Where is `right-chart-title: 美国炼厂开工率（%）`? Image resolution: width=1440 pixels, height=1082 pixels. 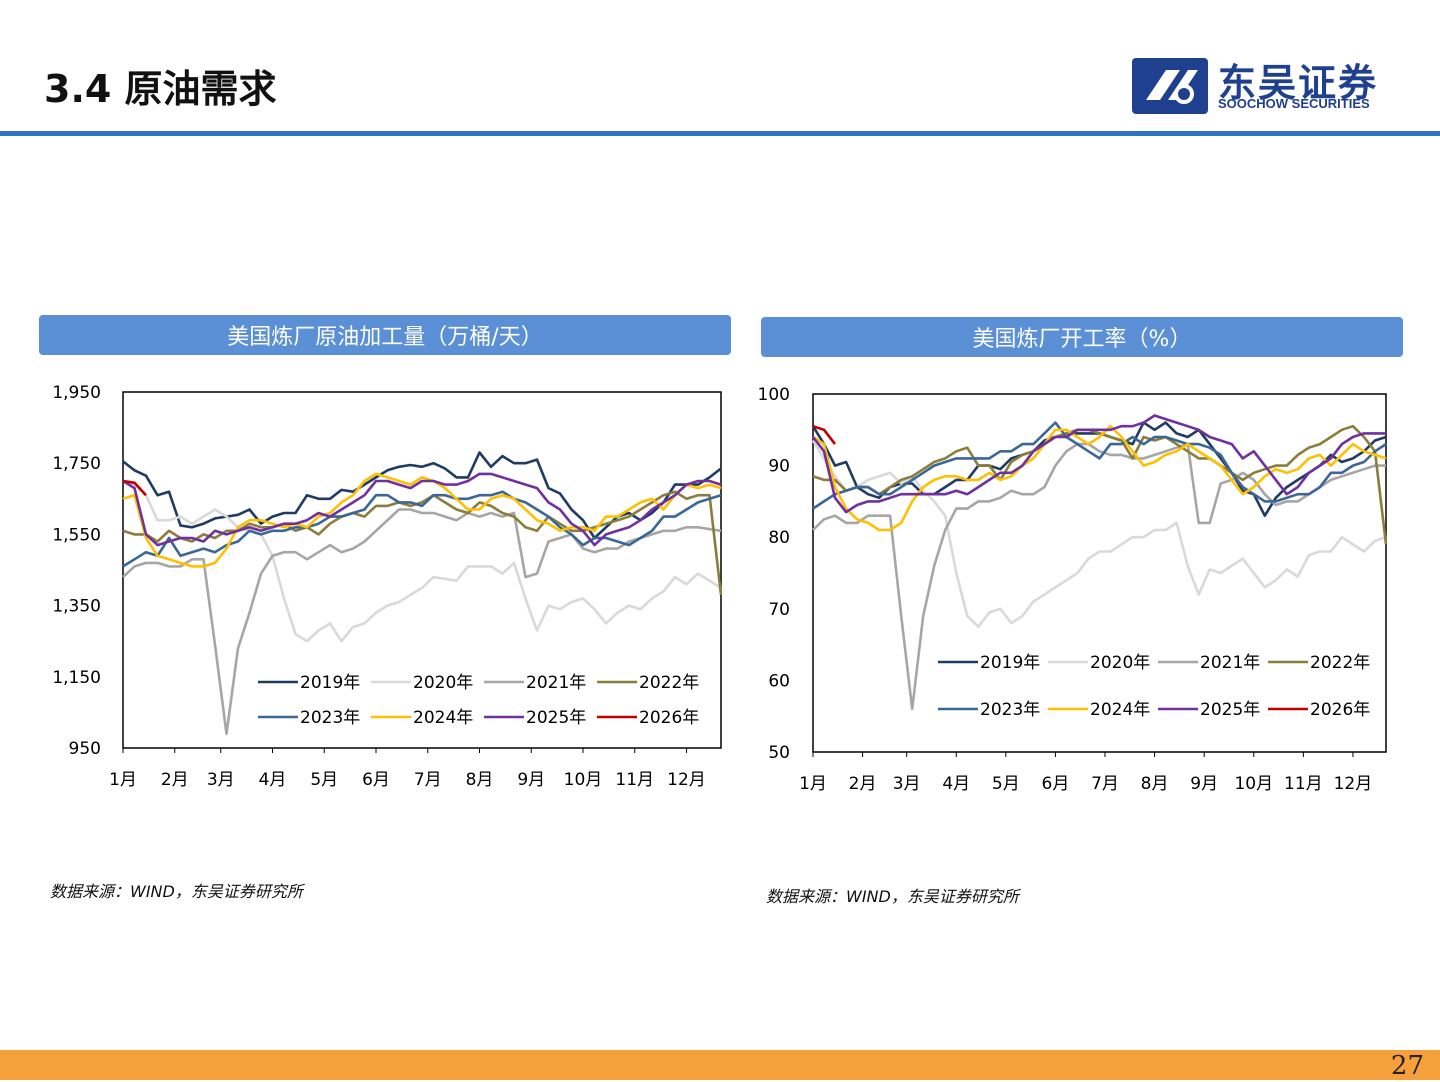
right-chart-title: 美国炼厂开工率（%） is located at coordinates (1082, 337).